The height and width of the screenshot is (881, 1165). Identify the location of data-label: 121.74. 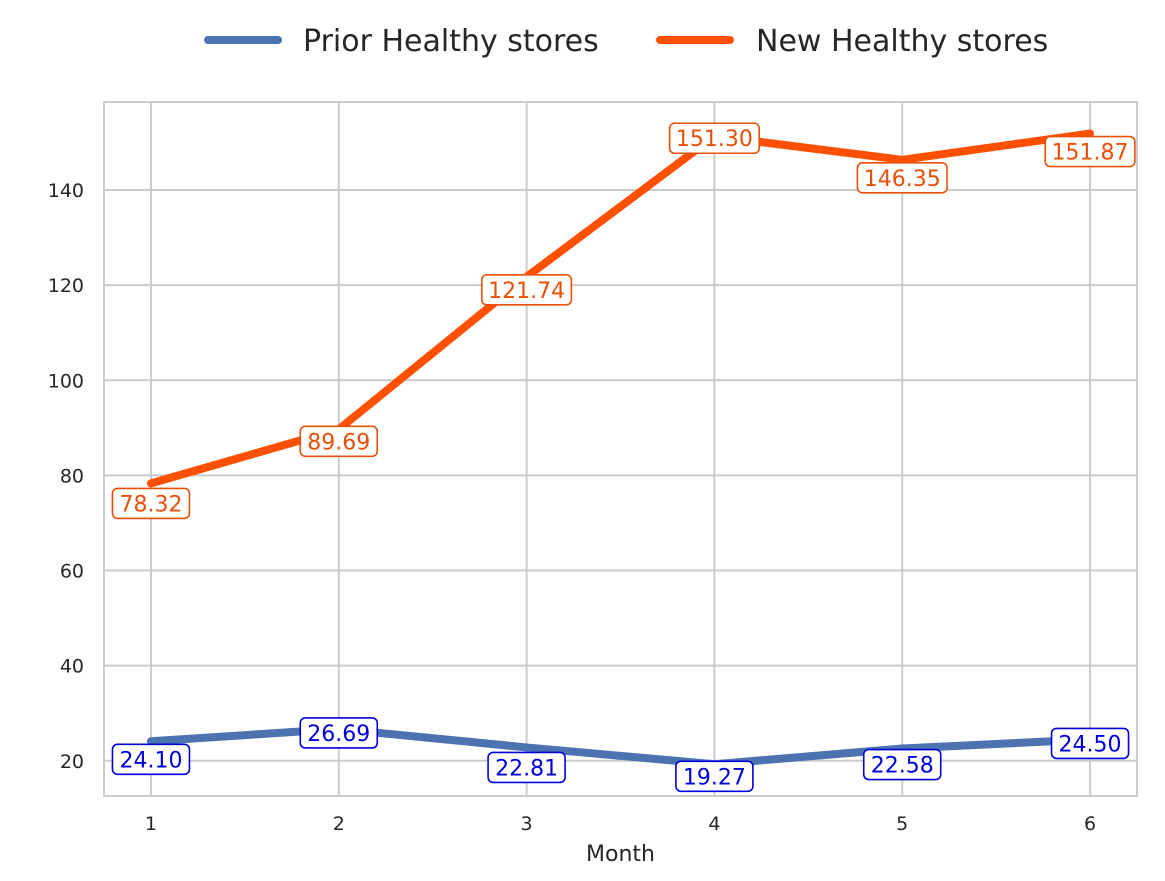
(526, 290).